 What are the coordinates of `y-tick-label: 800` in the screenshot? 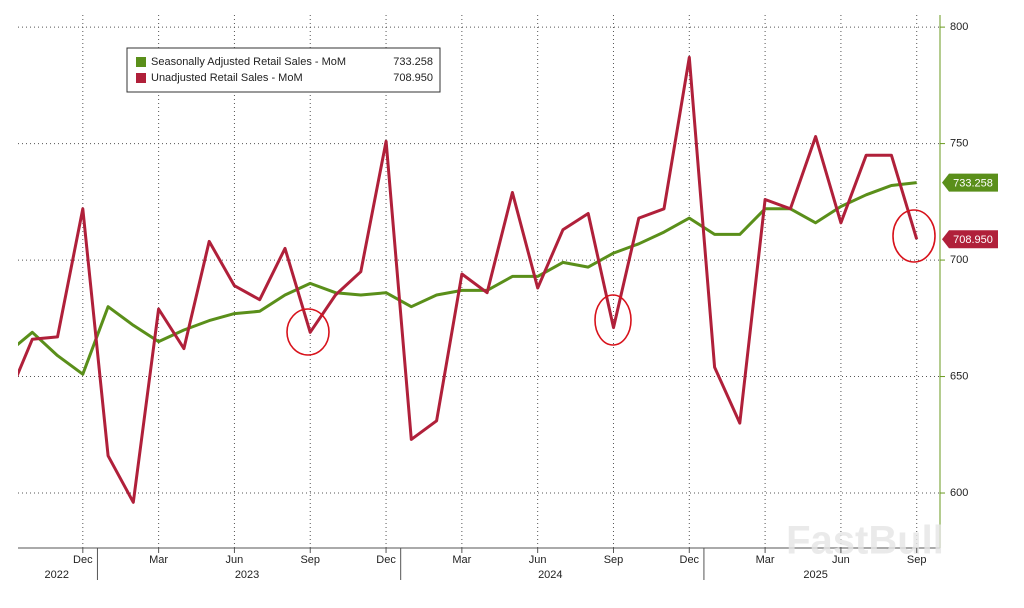 It's located at (959, 27).